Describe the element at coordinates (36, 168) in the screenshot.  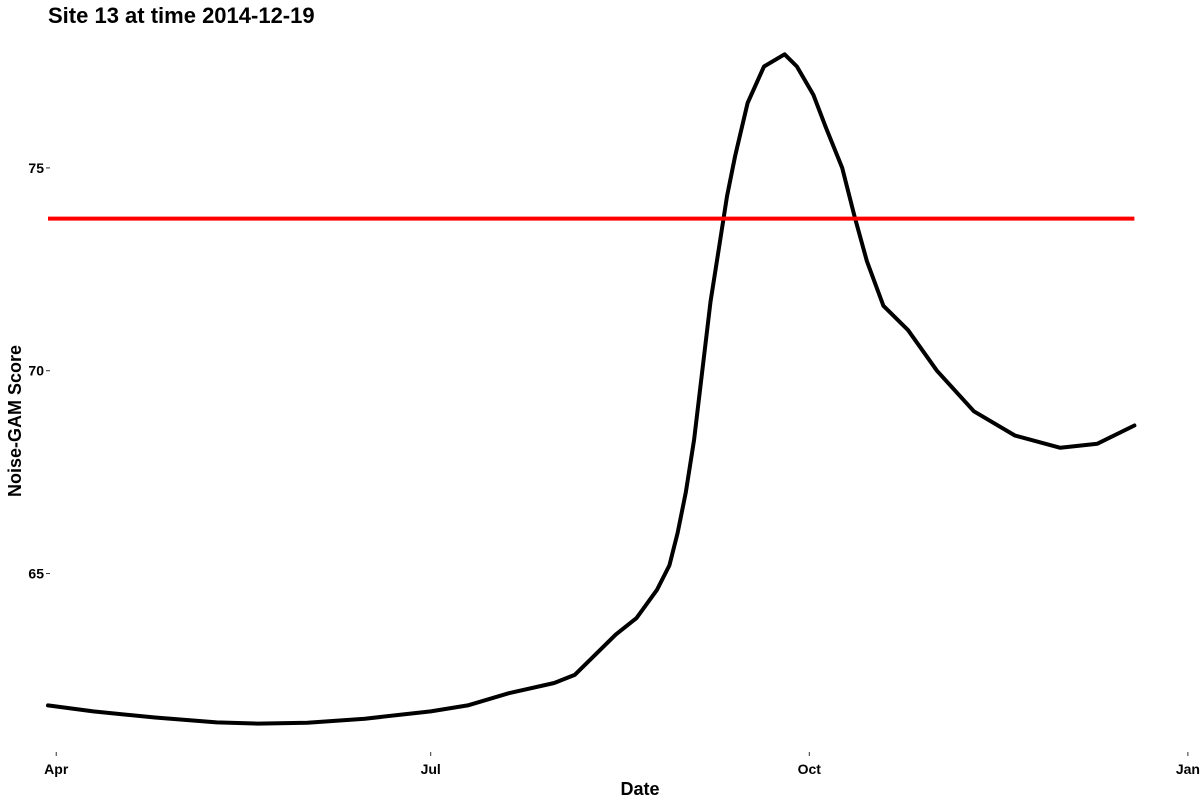
I see `y-tick-label: 75` at that location.